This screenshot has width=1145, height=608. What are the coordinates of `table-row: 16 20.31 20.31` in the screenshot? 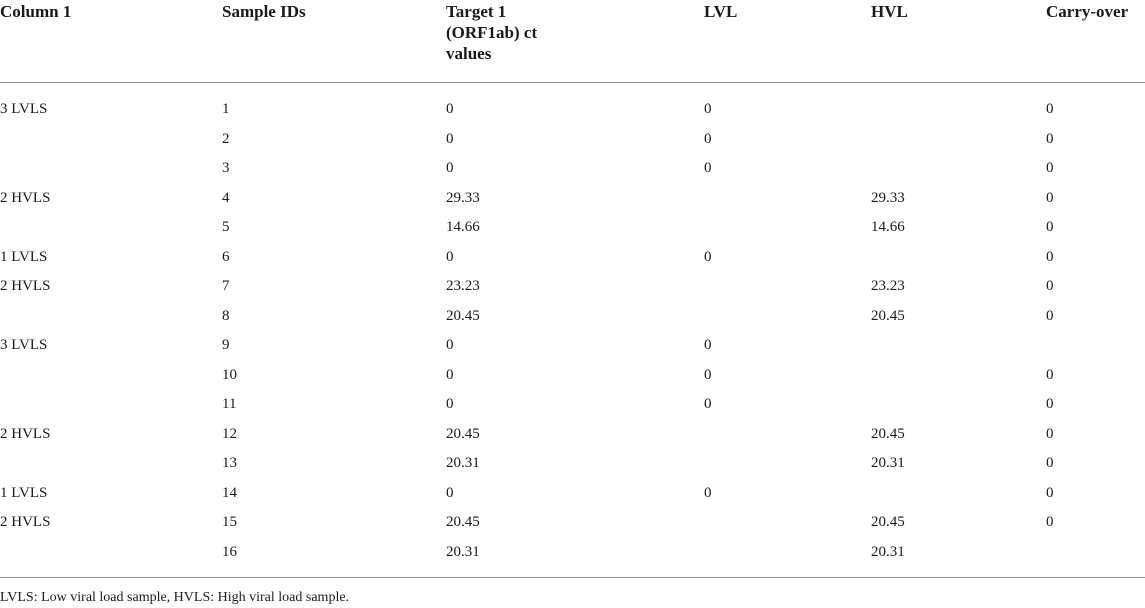 It's located at (572, 557).